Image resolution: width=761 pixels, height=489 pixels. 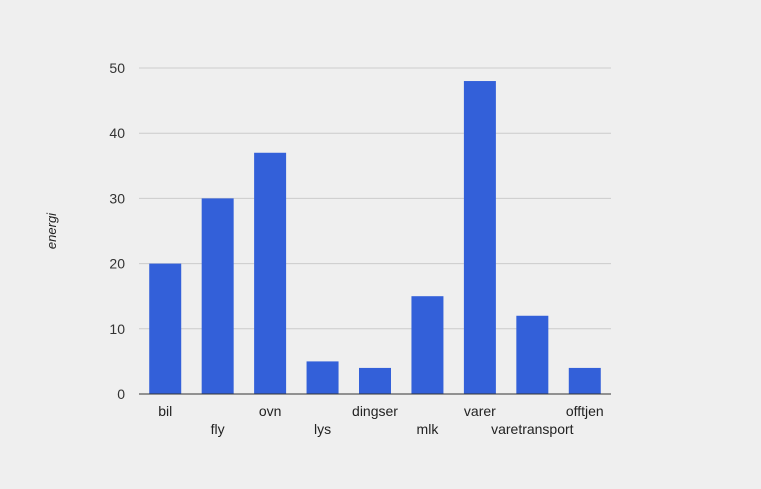 What do you see at coordinates (121, 394) in the screenshot?
I see `y-tick-label: 0` at bounding box center [121, 394].